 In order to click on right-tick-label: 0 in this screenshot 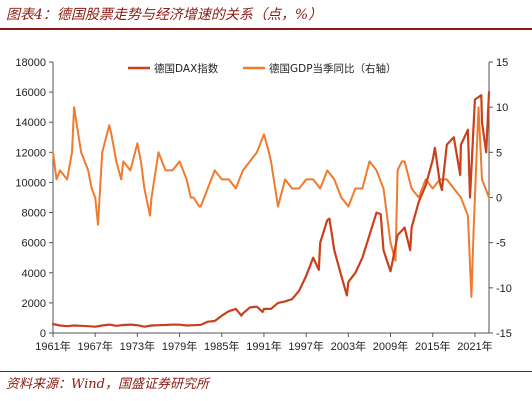, I will do `click(499, 199)`.